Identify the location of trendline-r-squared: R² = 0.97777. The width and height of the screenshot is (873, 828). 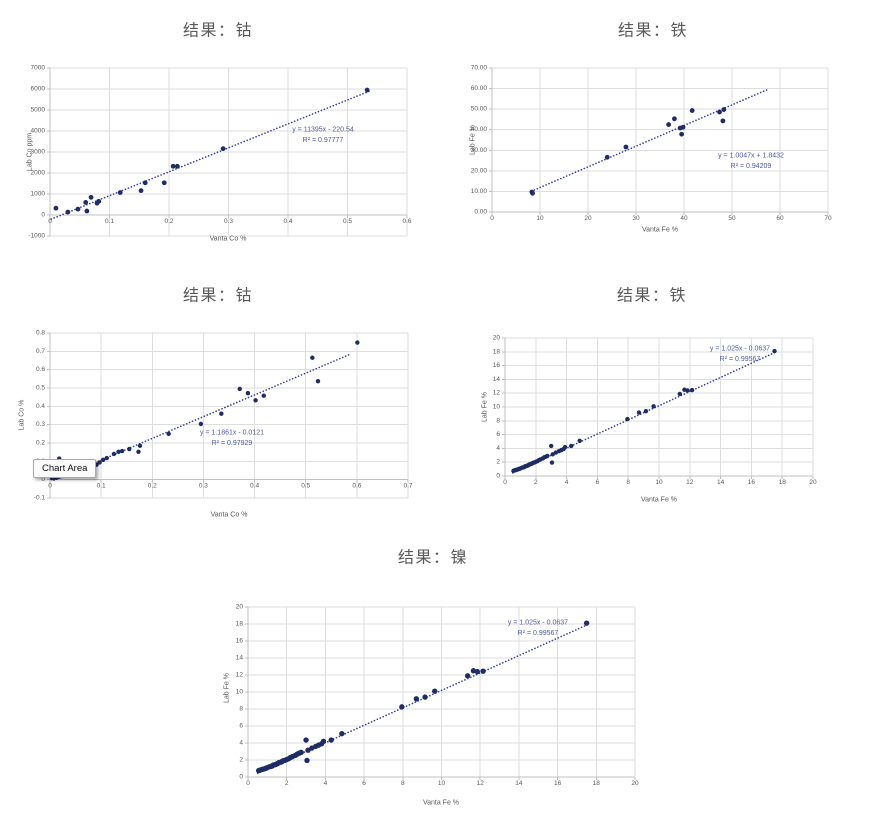
(323, 140).